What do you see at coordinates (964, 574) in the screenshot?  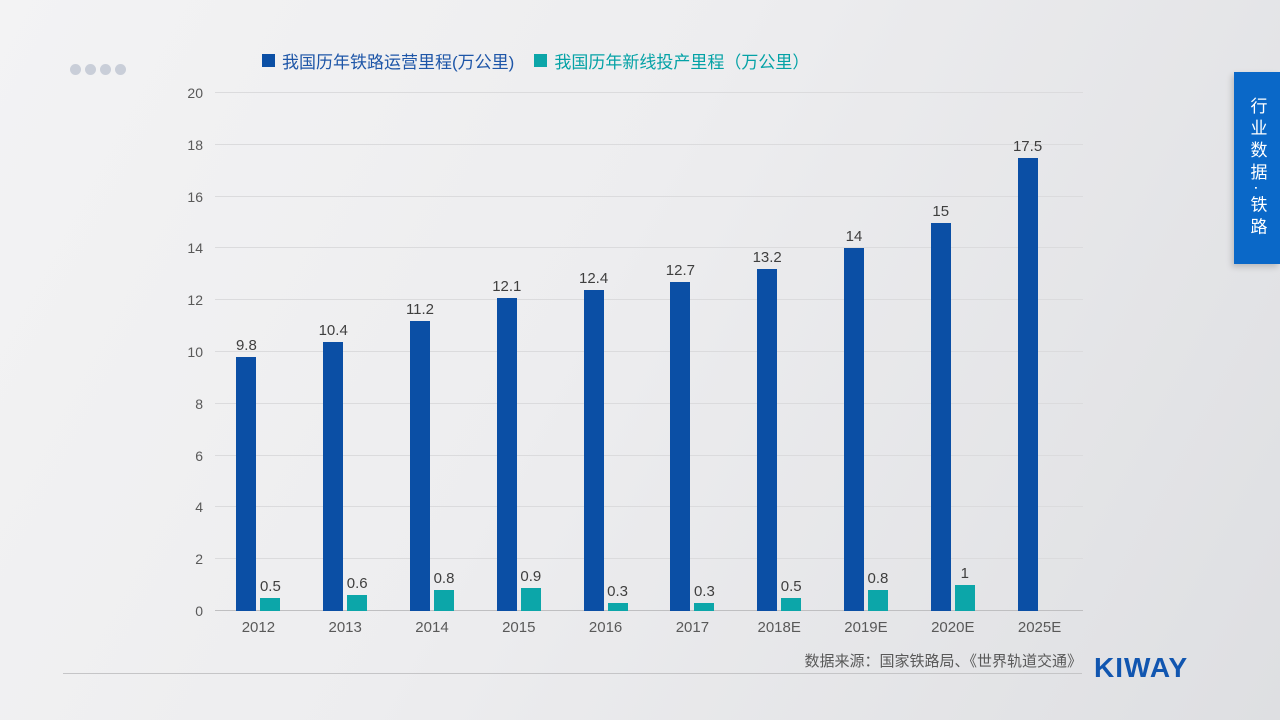 I see `bar-value-label: 1` at bounding box center [964, 574].